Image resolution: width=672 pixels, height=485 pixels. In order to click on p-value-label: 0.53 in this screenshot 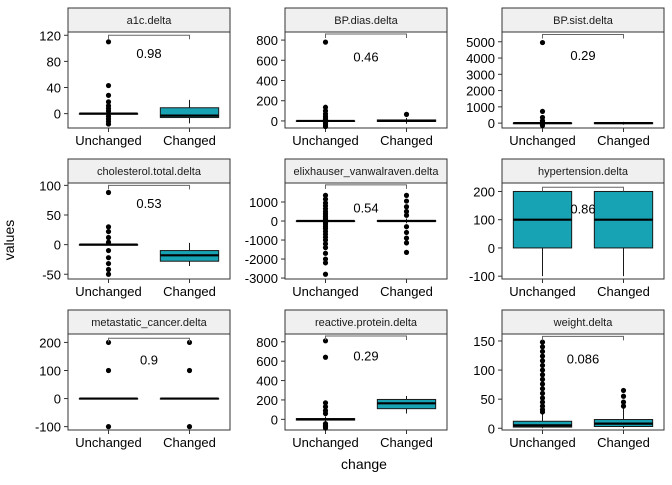, I will do `click(148, 203)`.